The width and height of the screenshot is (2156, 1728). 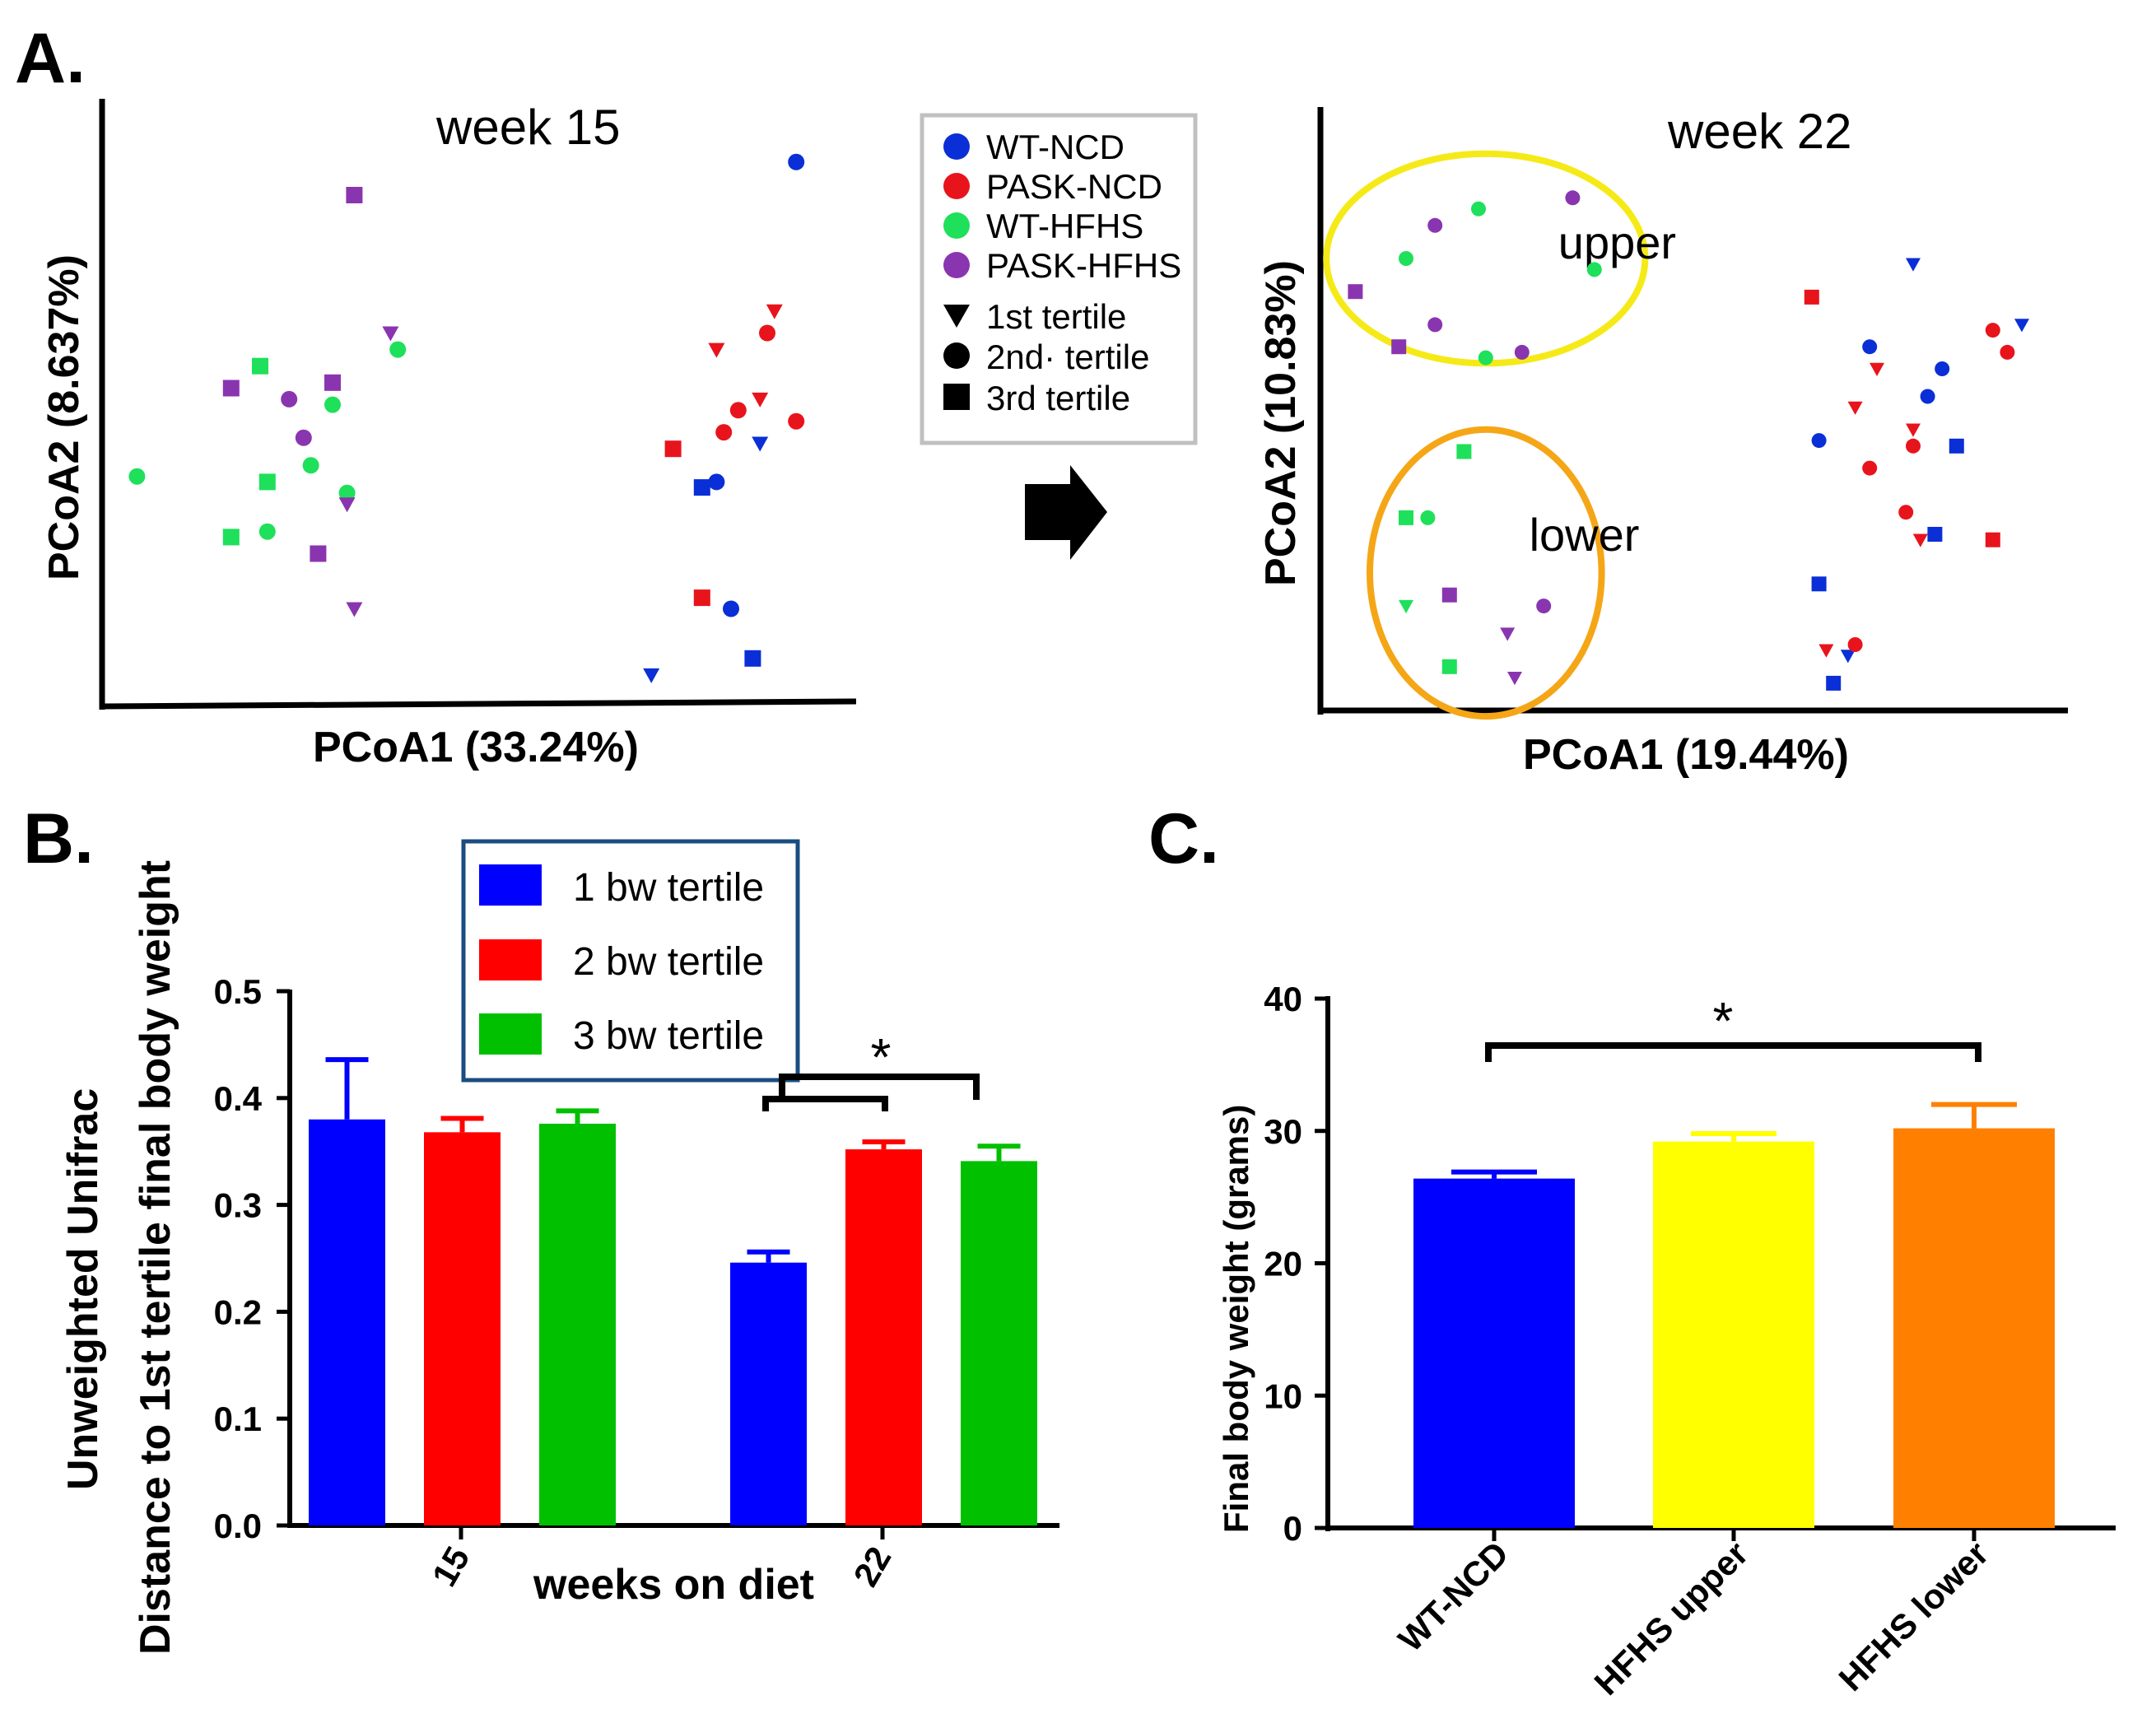 I want to click on pcoa22-x-label: PCoA1 (19.44%), so click(x=1686, y=755).